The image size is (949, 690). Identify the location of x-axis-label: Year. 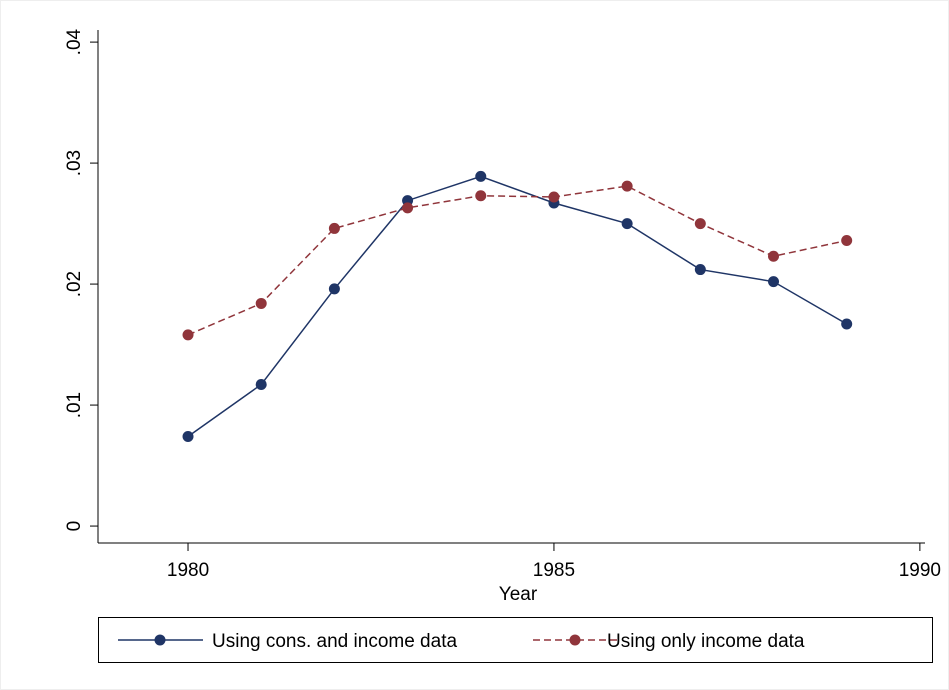
(518, 594).